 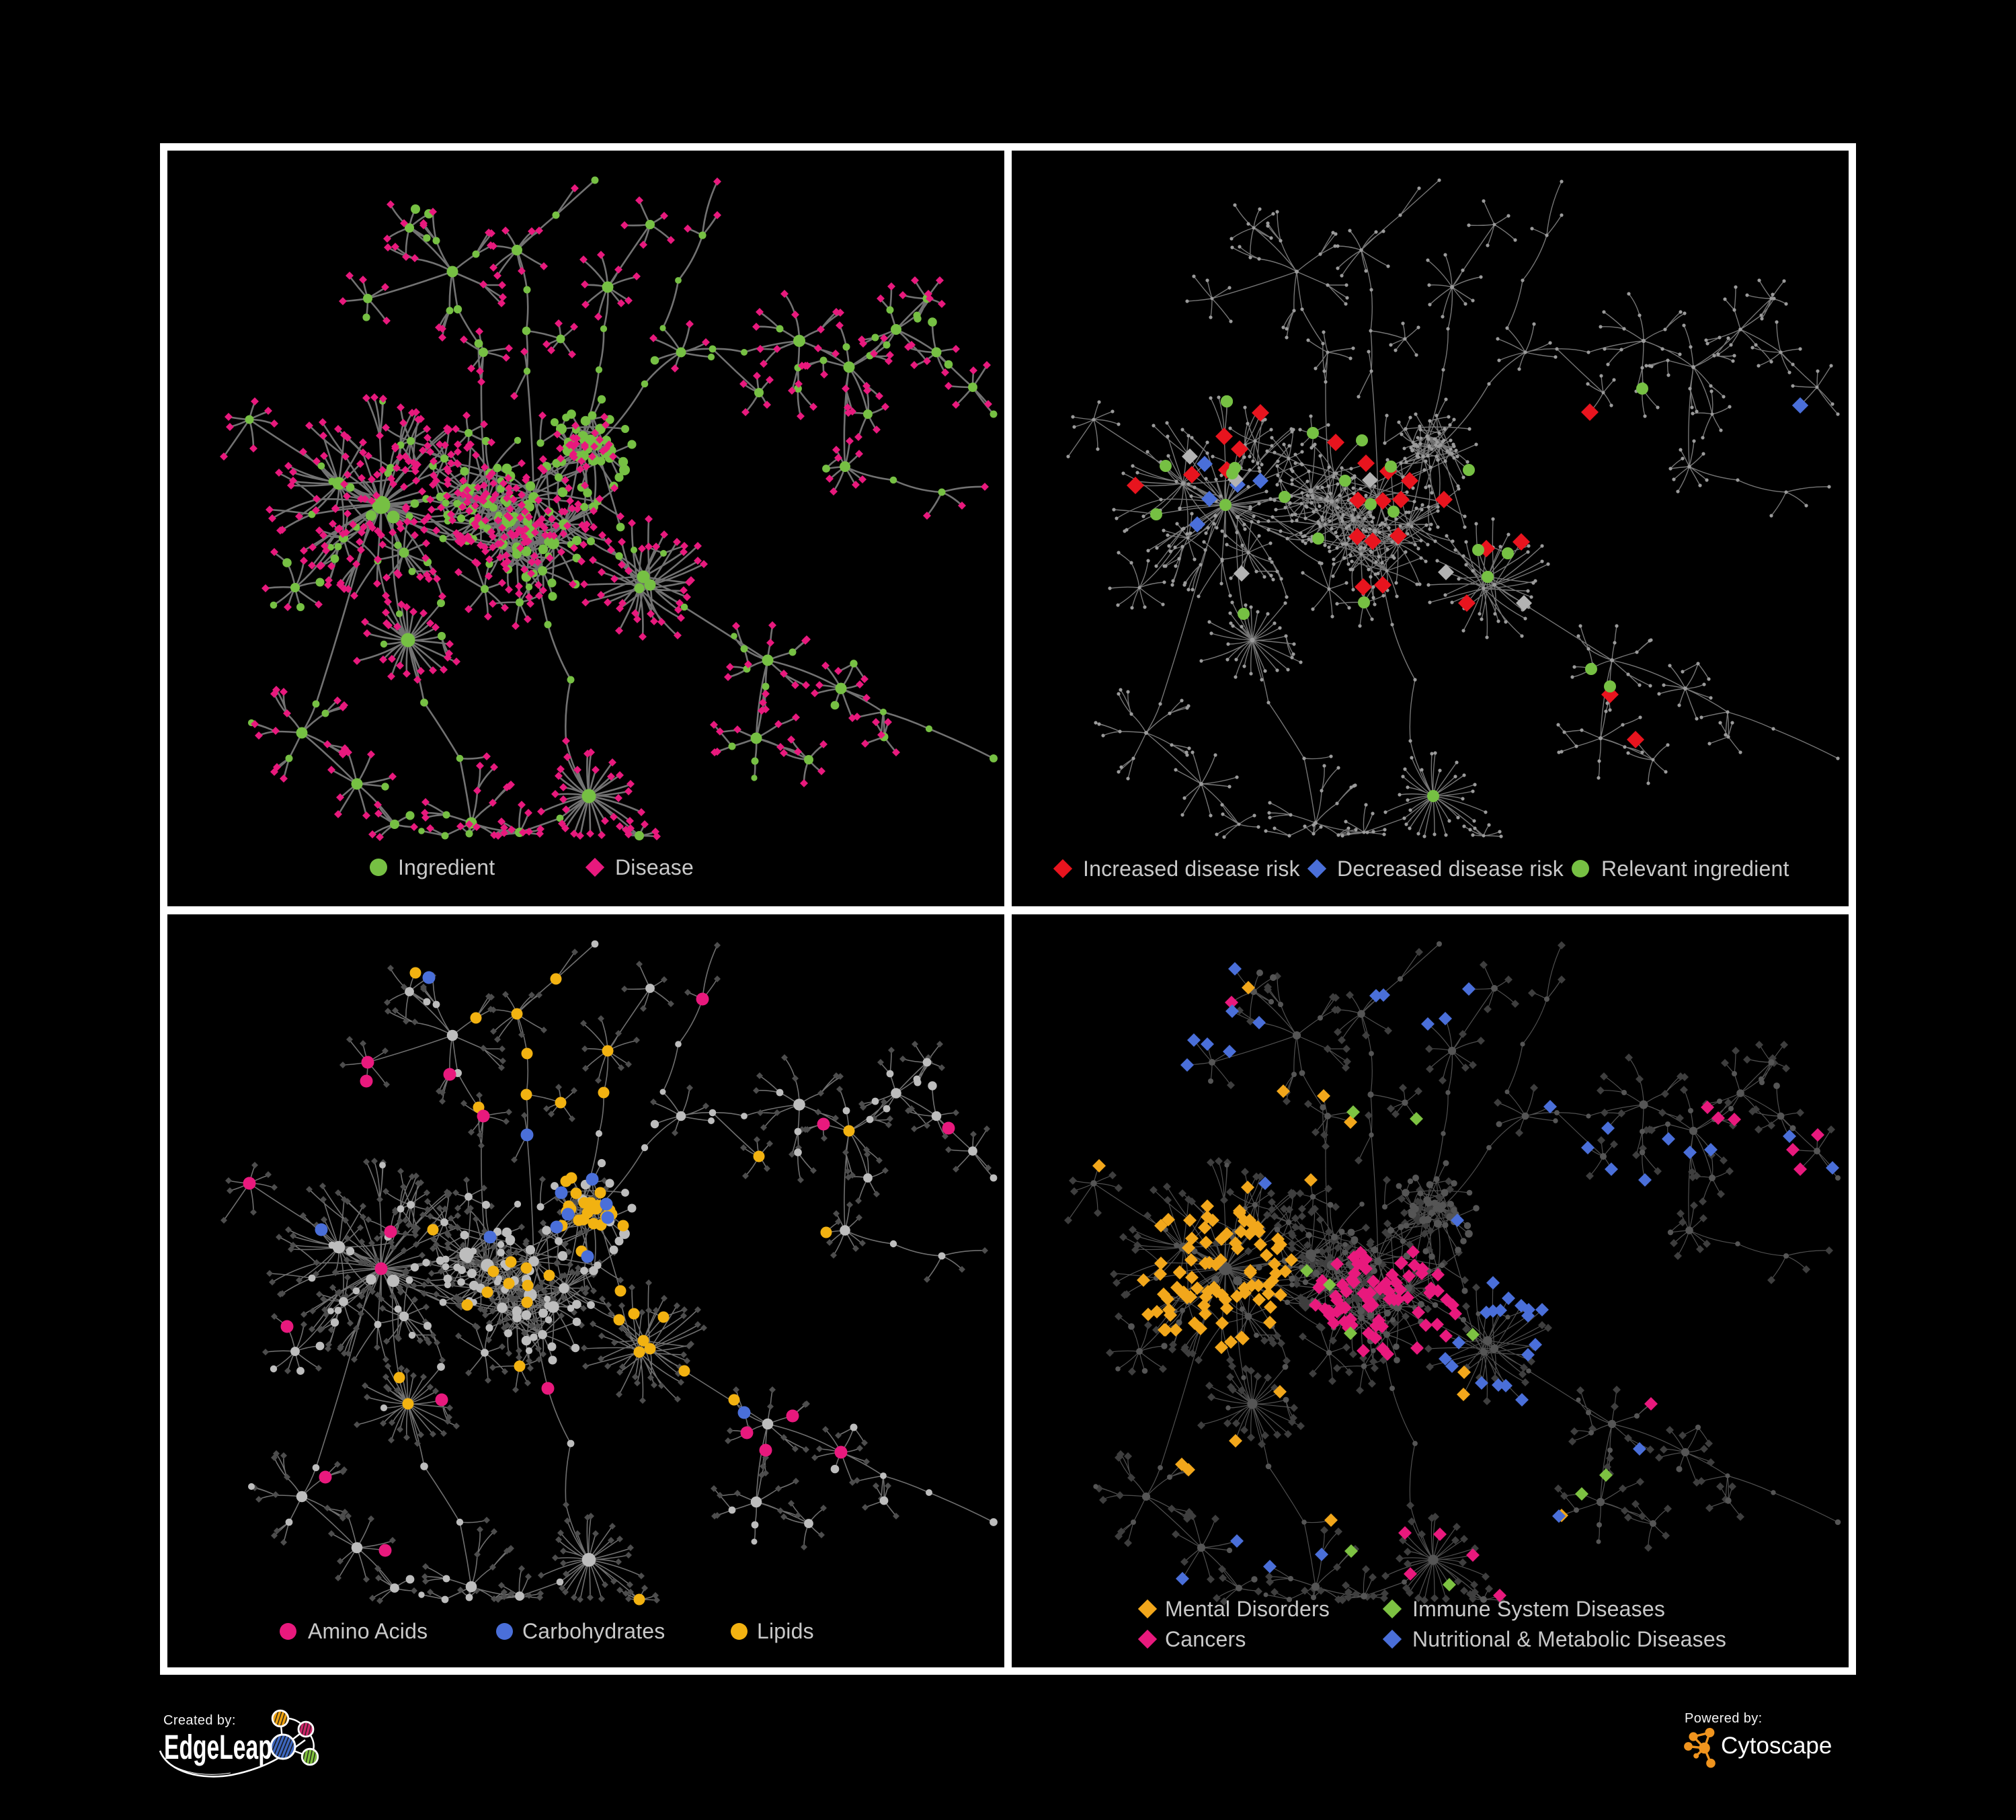 I want to click on svg-text: Created by:, so click(x=199, y=1720).